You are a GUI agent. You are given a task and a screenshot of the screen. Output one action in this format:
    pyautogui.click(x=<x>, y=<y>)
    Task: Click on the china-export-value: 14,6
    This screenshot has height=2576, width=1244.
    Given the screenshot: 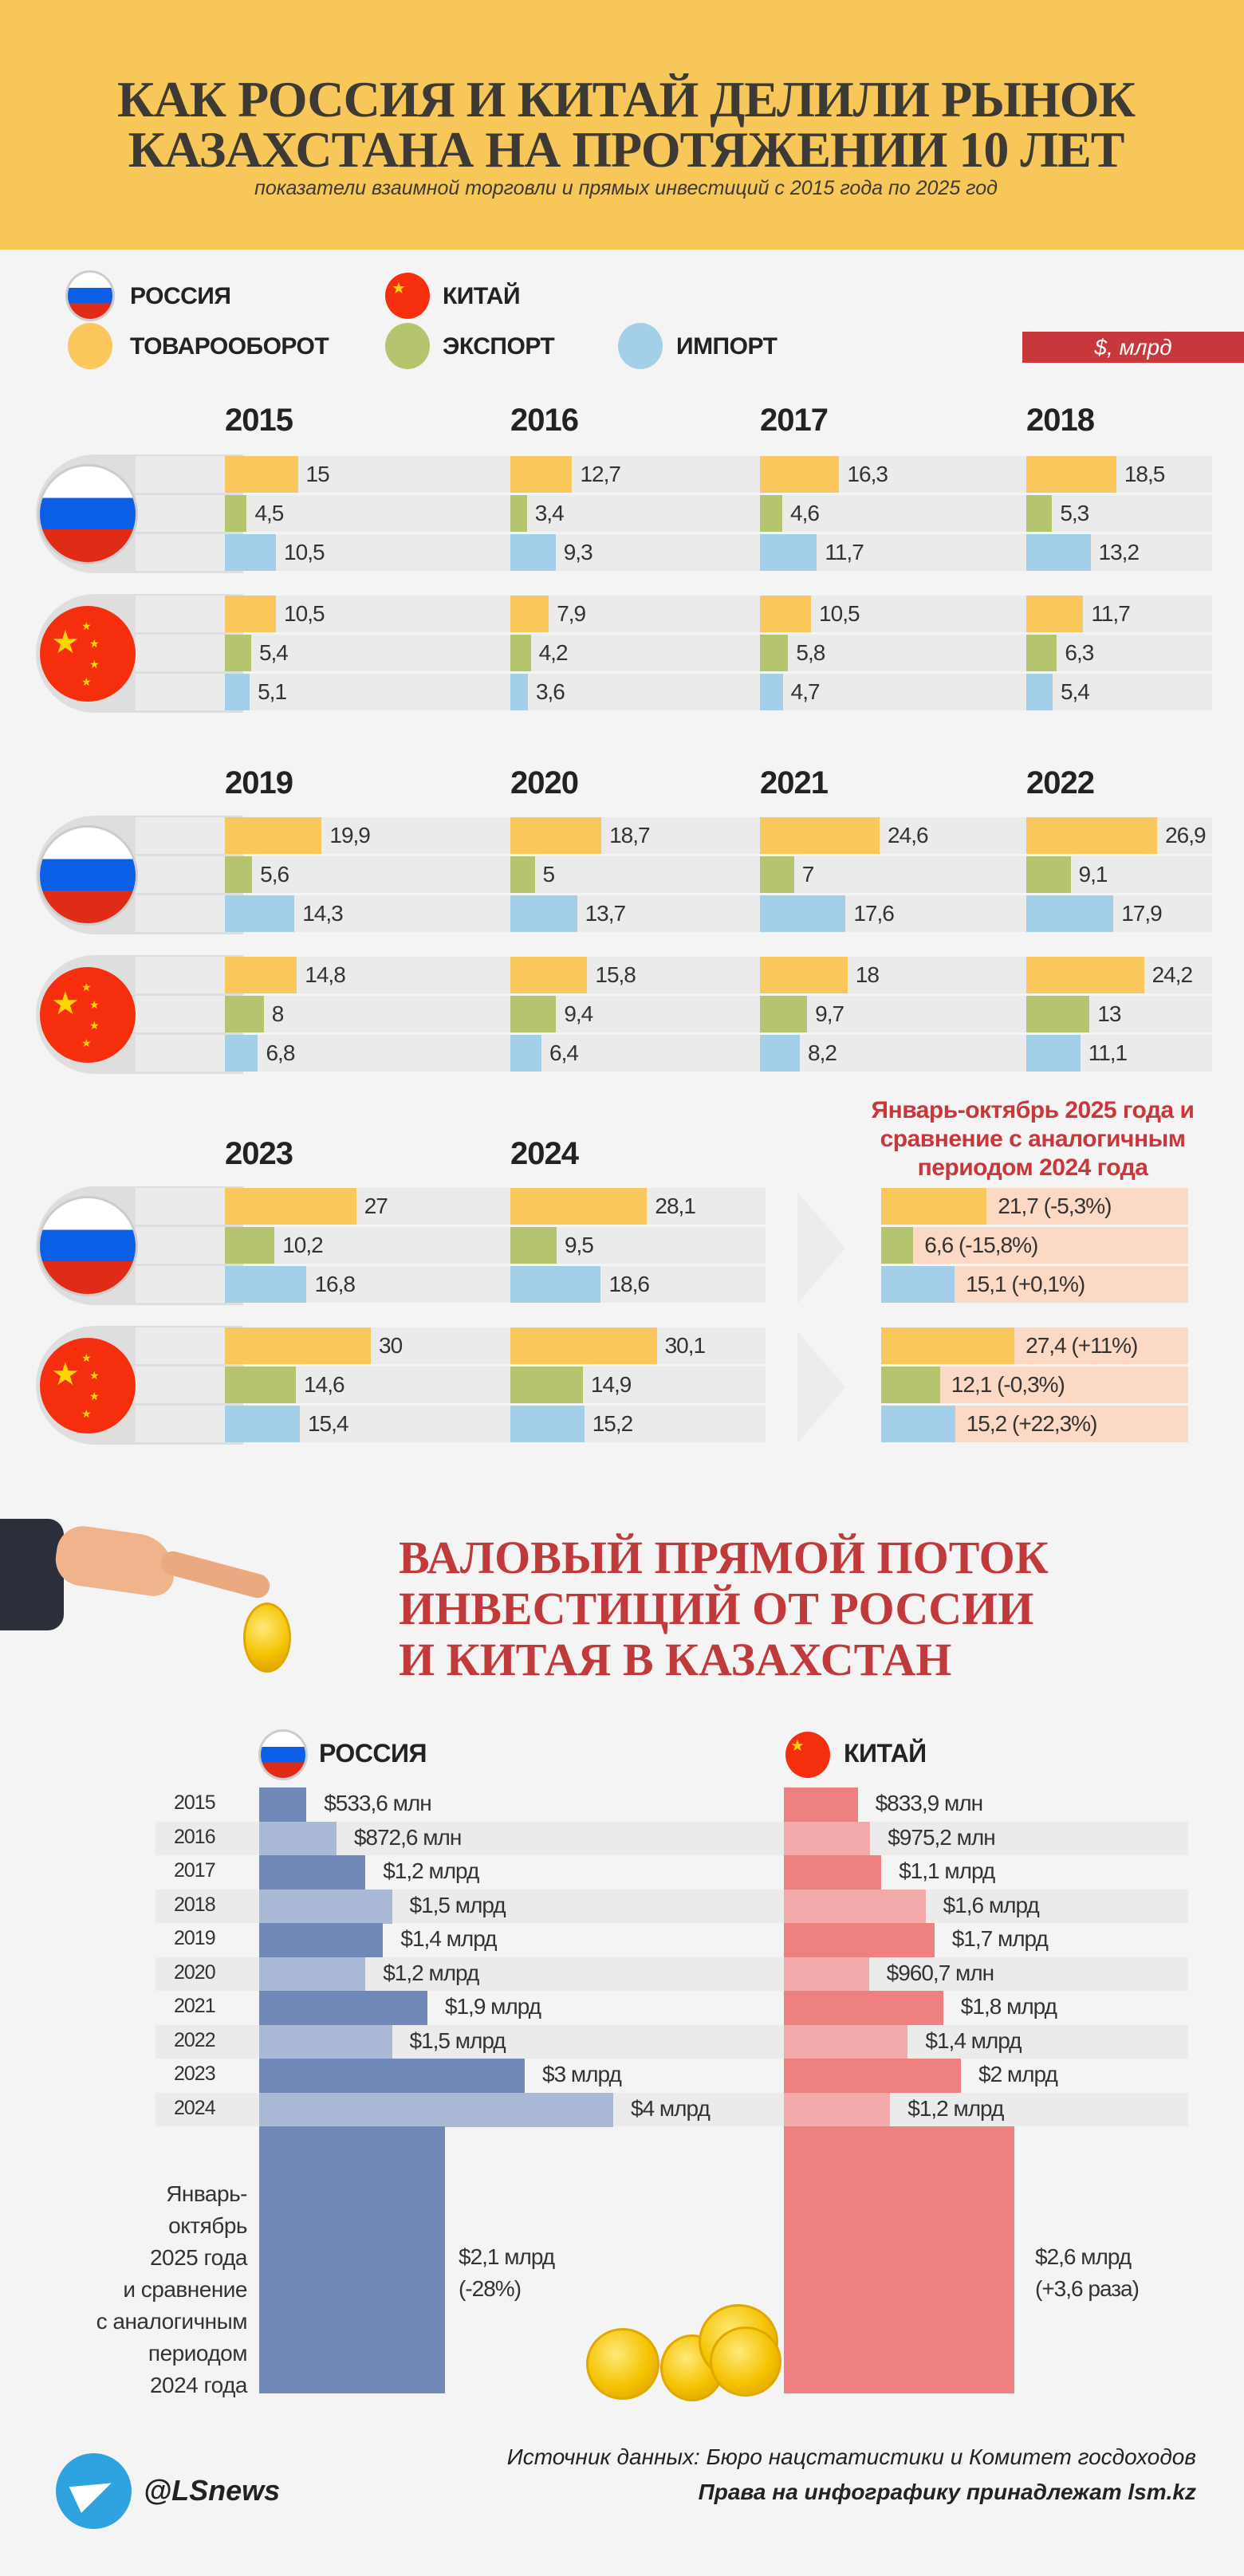 What is the action you would take?
    pyautogui.click(x=324, y=1384)
    